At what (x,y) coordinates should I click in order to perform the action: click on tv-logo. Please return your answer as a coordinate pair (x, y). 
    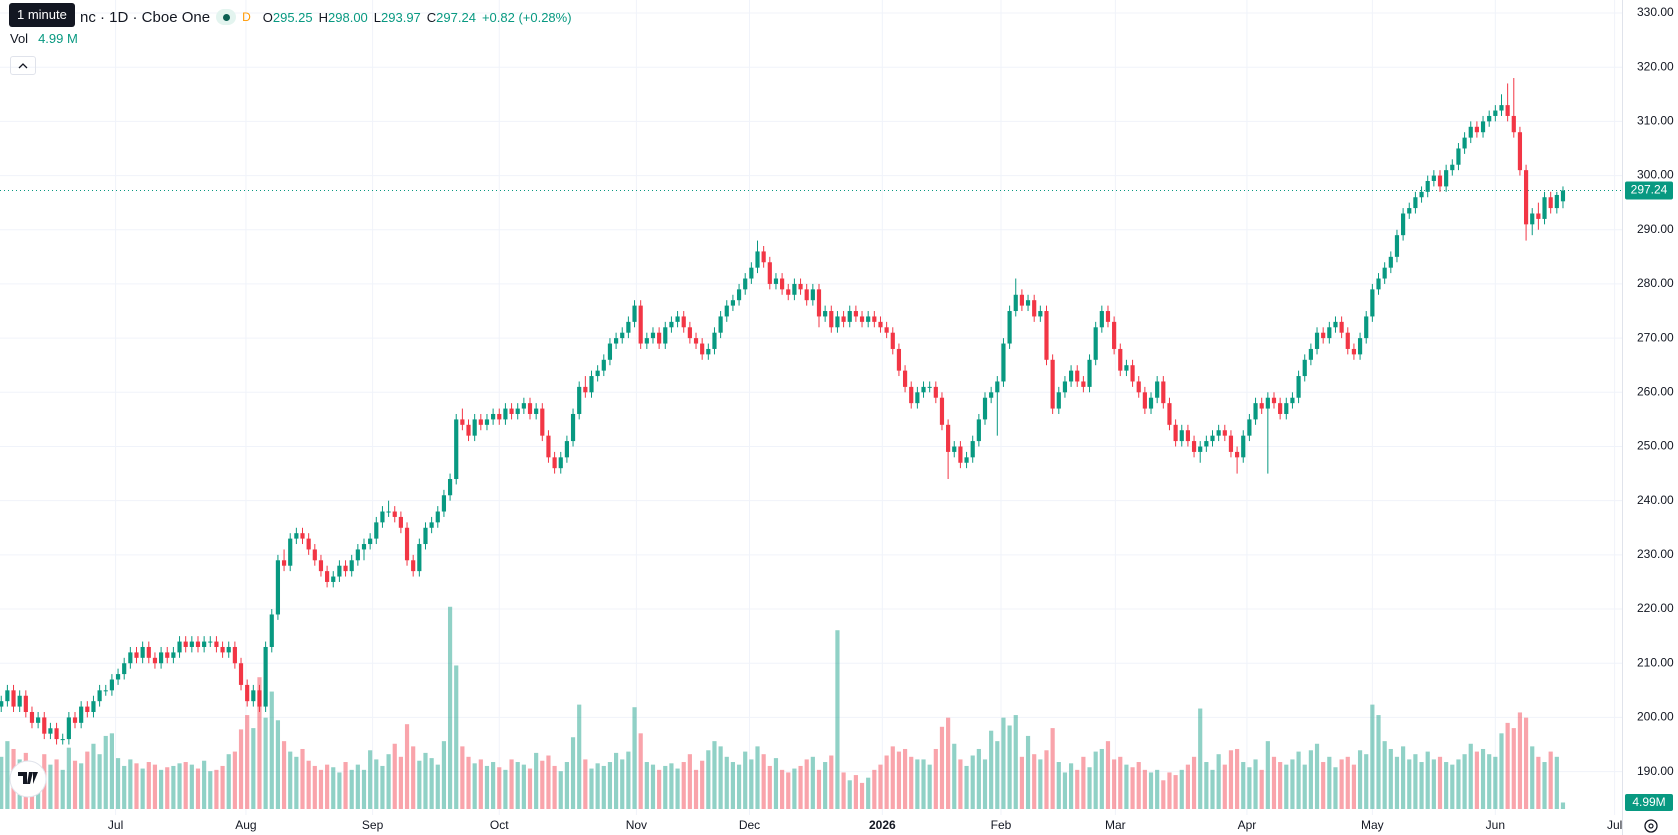
    Looking at the image, I should click on (28, 779).